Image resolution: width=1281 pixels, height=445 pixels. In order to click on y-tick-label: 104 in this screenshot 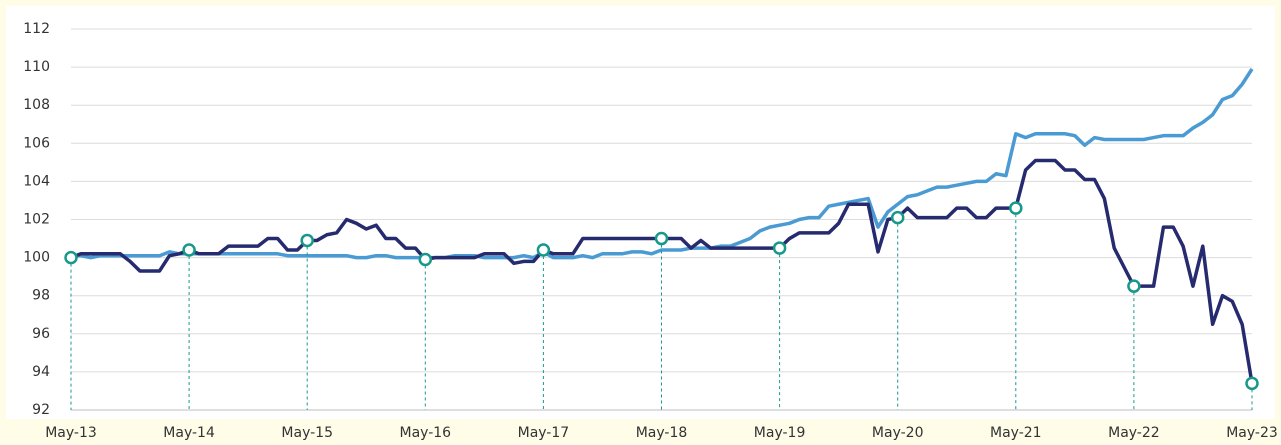, I will do `click(36, 181)`.